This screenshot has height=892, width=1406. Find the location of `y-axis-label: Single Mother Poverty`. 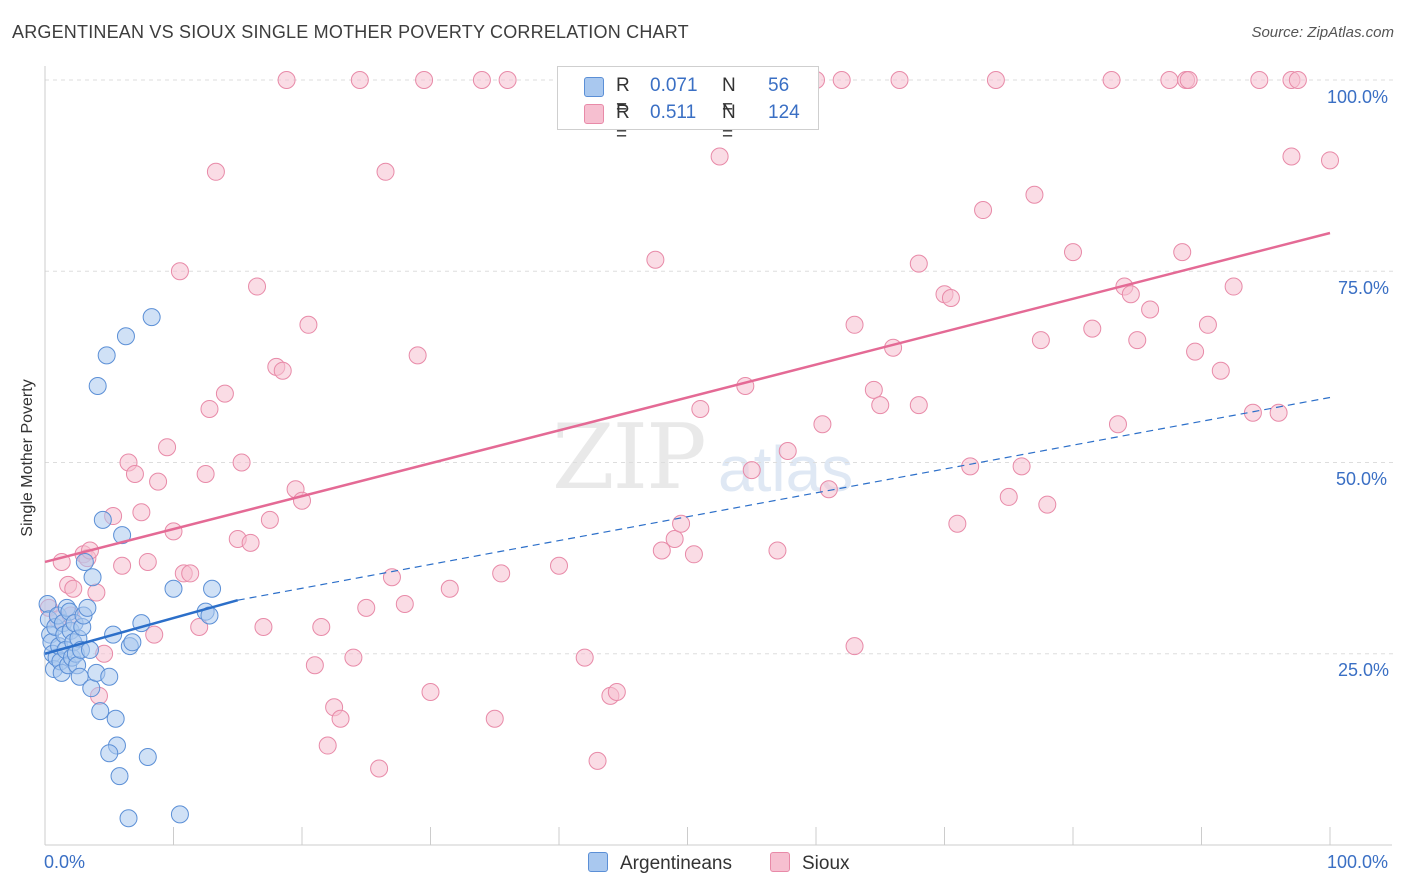

y-axis-label: Single Mother Poverty is located at coordinates (27, 458).